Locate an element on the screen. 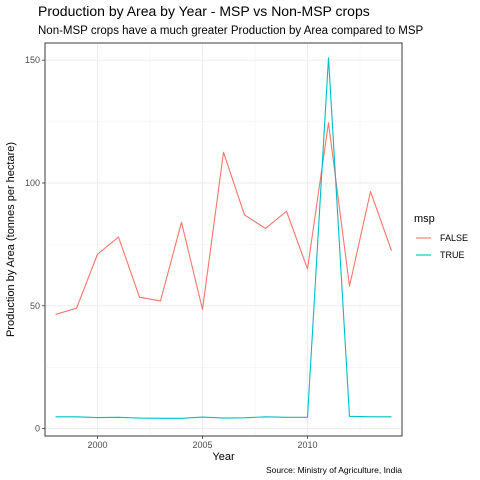 The image size is (480, 480). y-tick-label: 0 is located at coordinates (37, 429).